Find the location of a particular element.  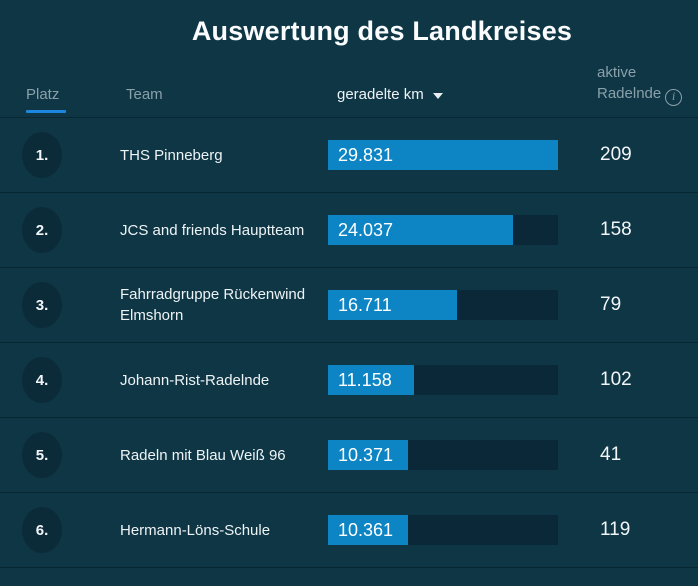

rank-badge: 4. is located at coordinates (42, 380).